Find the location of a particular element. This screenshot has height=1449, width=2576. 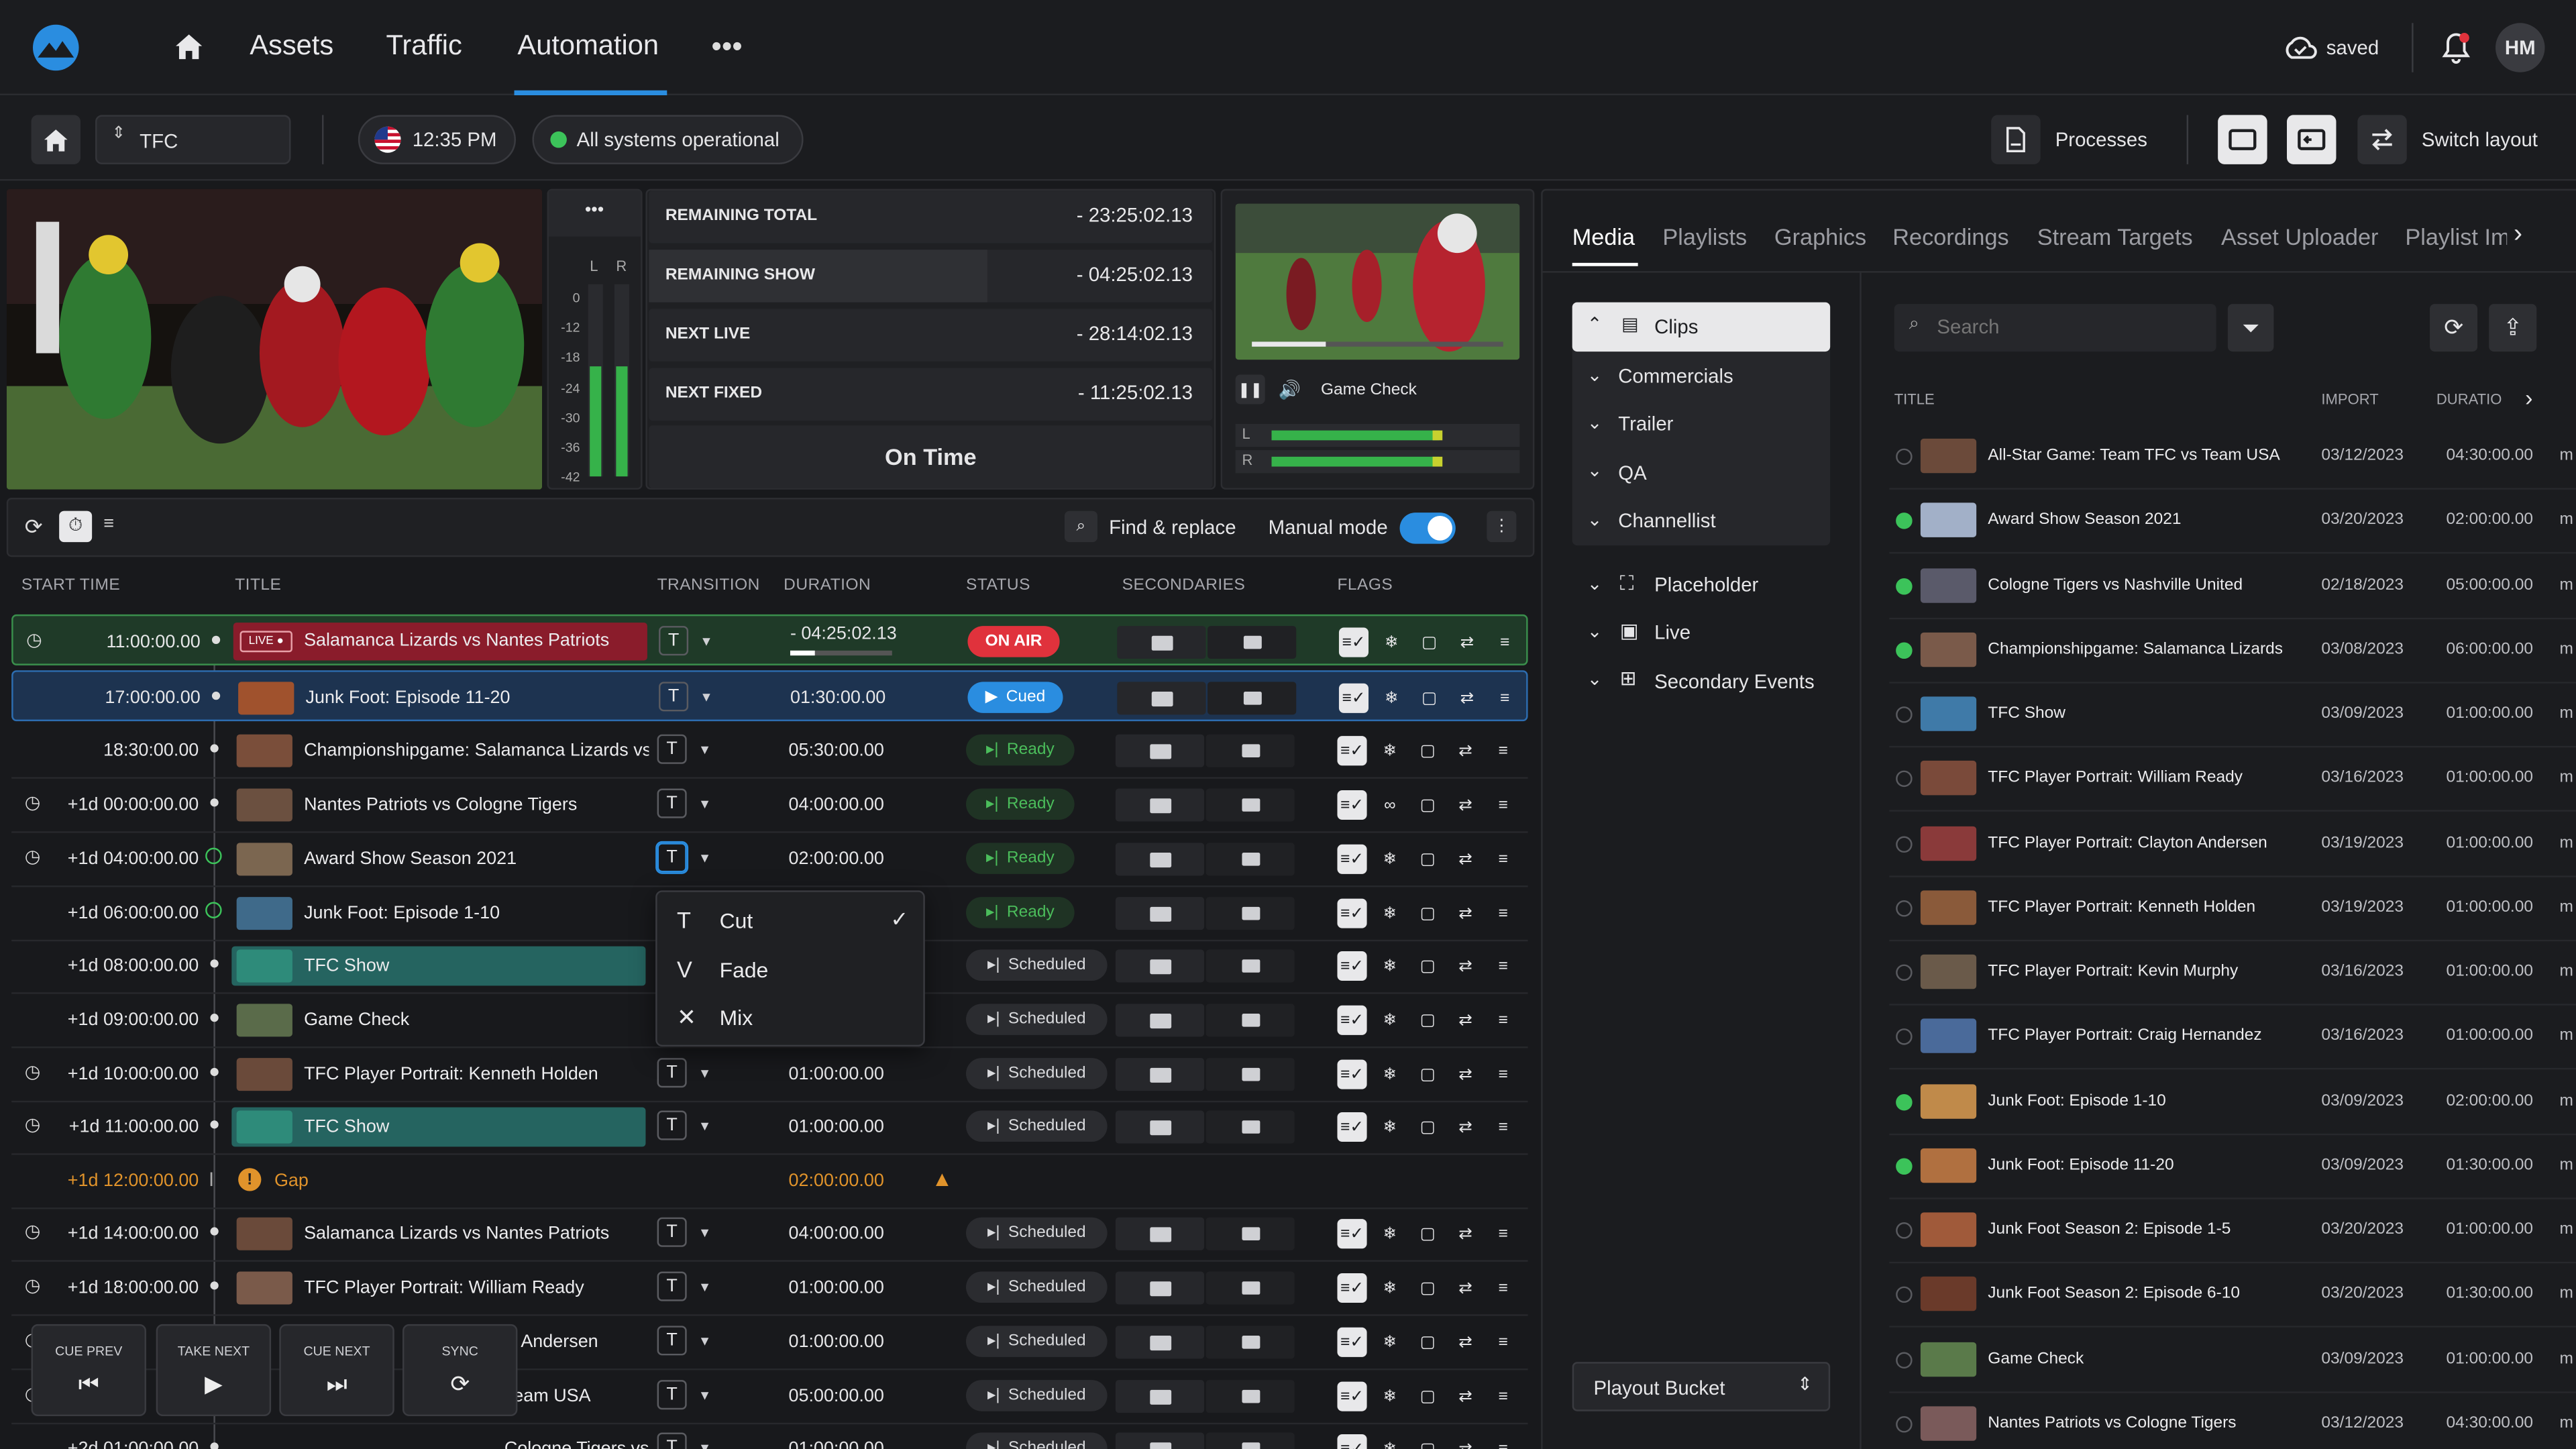

tab-asset-uploader: Asset Uploader is located at coordinates (2300, 236).